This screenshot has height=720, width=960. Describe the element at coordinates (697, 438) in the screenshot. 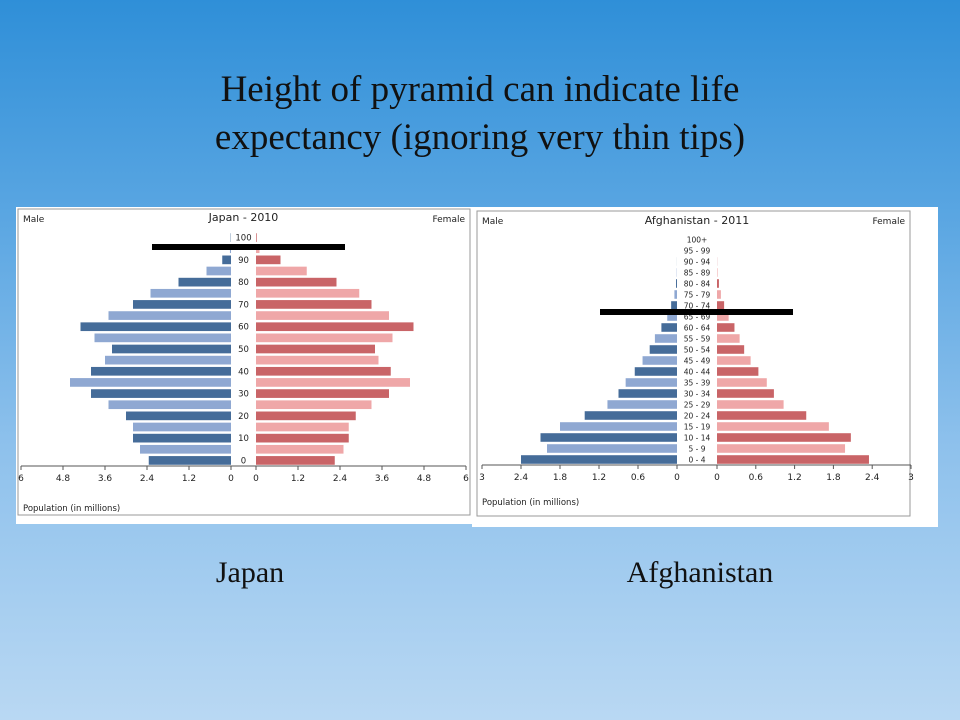

I see `age-label: 10 - 14` at that location.